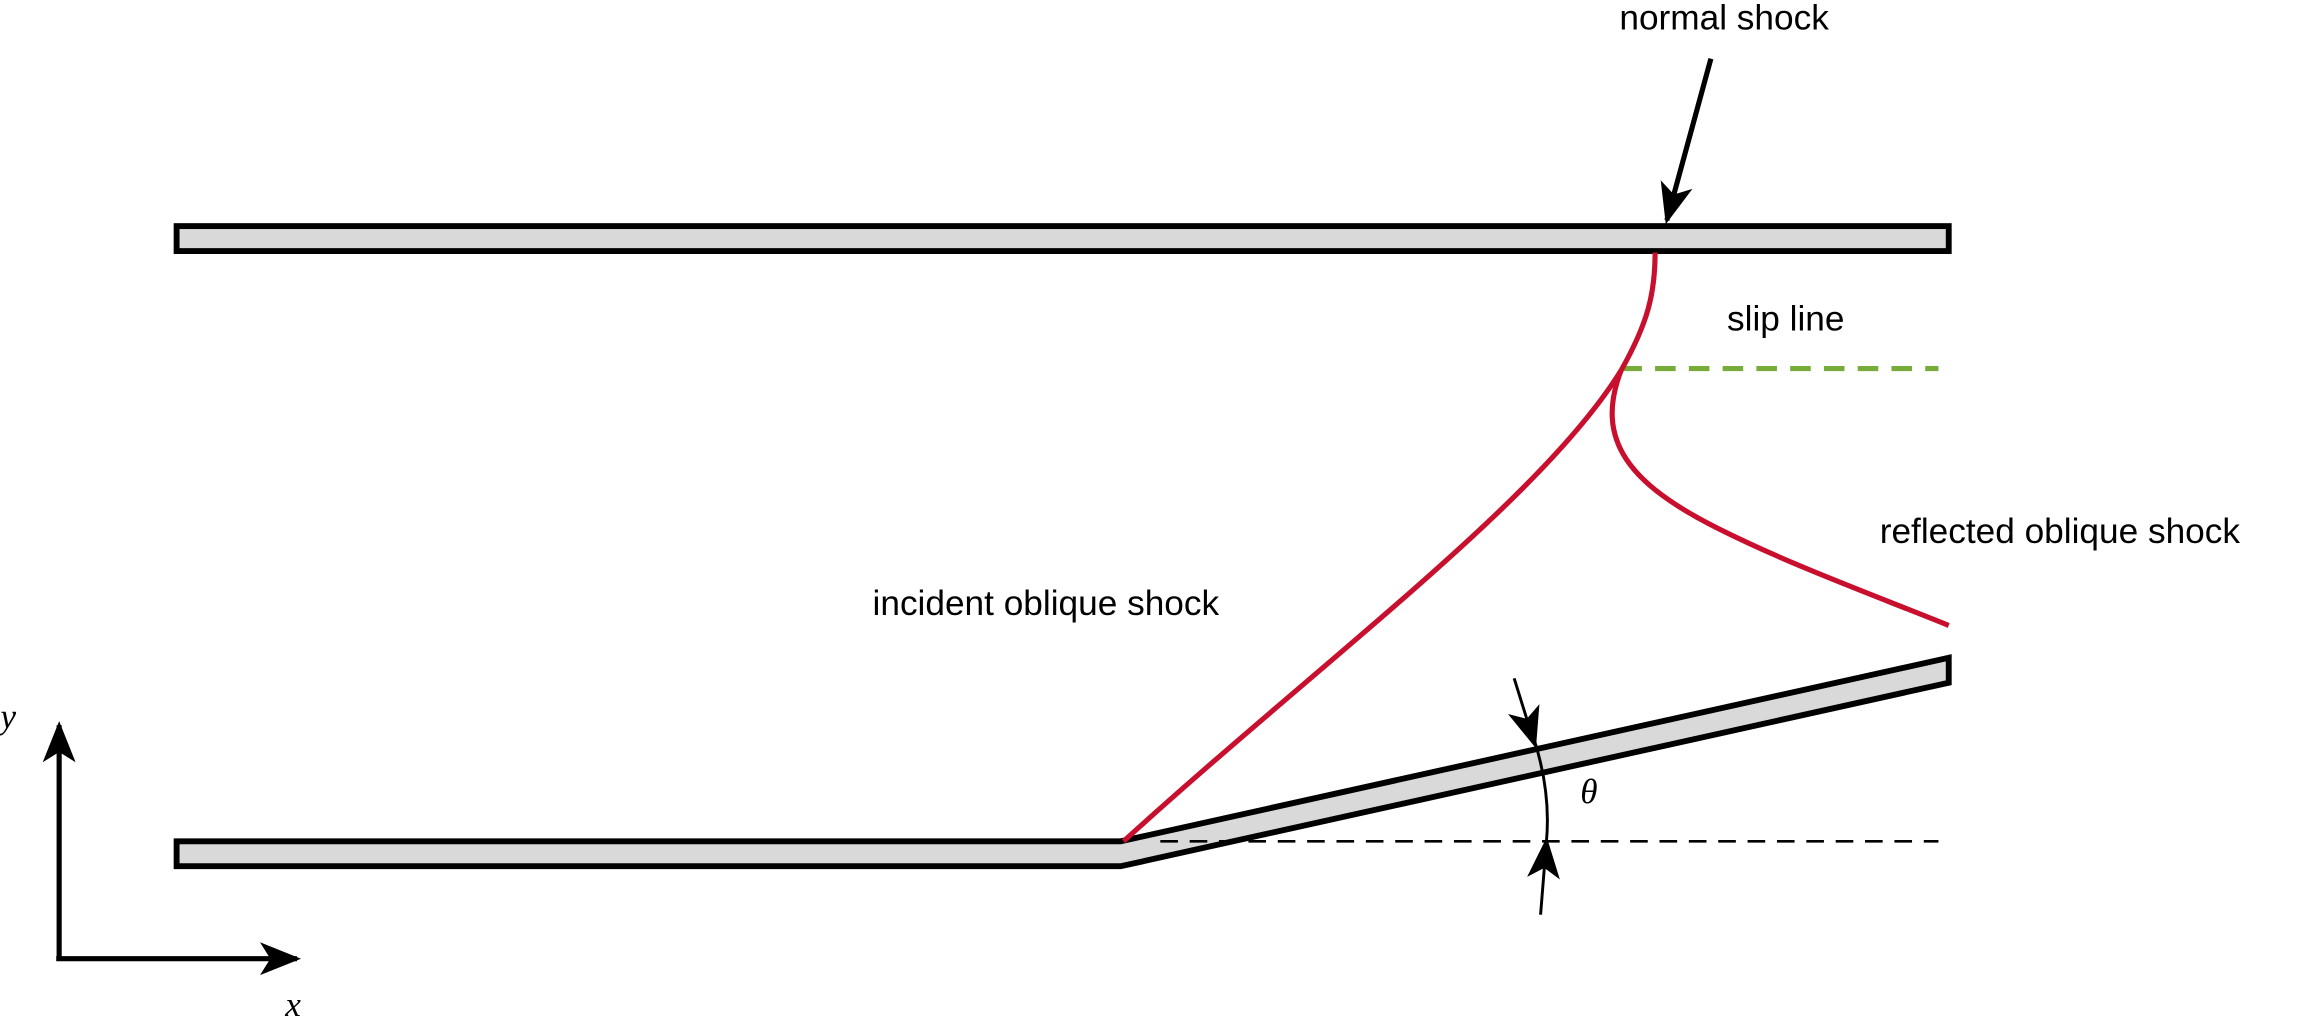  Describe the element at coordinates (1046, 603) in the screenshot. I see `label: incident oblique shock` at that location.